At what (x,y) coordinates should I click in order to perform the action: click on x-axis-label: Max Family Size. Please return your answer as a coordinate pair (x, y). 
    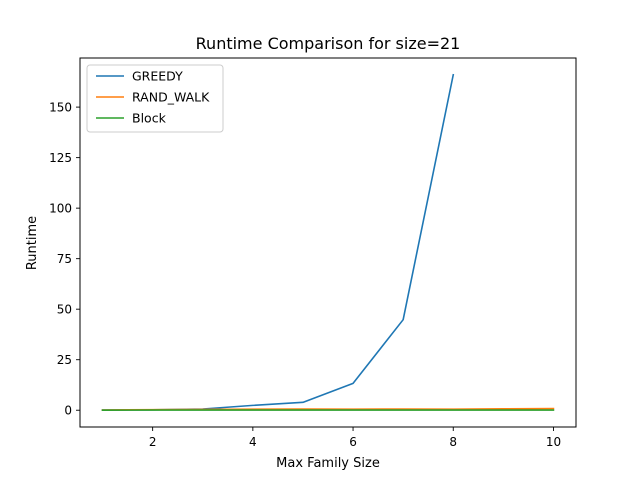
    Looking at the image, I should click on (328, 463).